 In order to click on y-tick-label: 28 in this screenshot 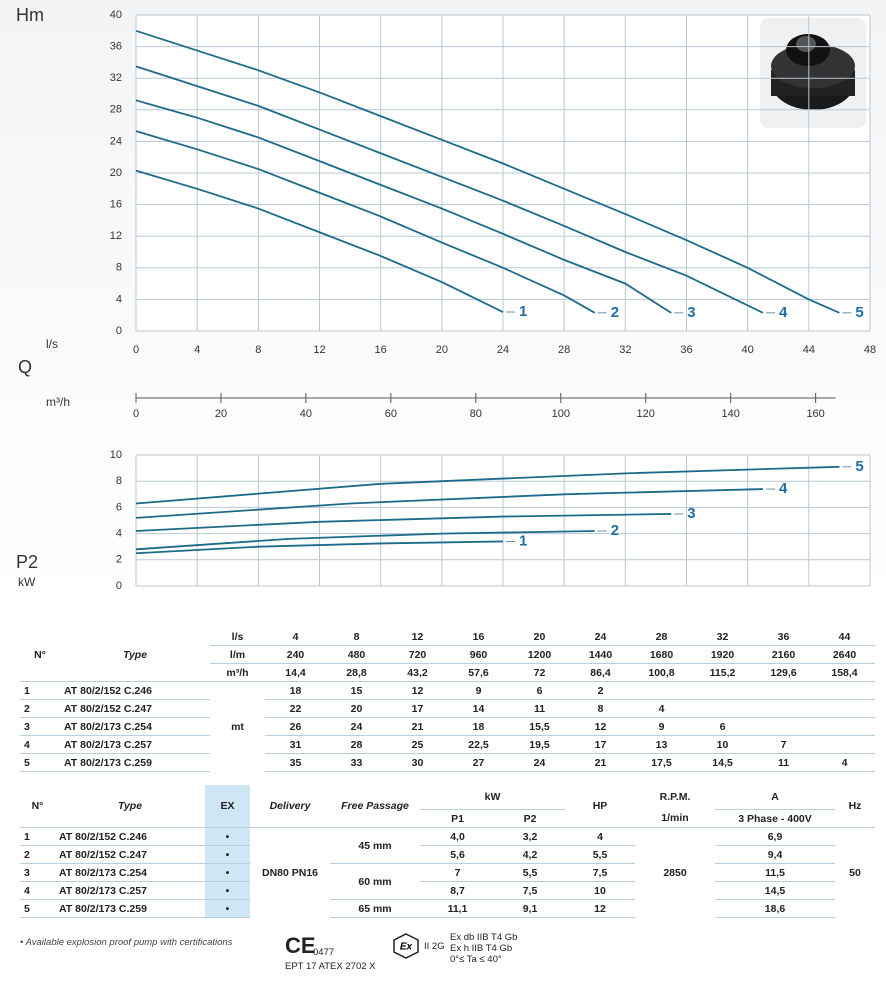, I will do `click(116, 110)`.